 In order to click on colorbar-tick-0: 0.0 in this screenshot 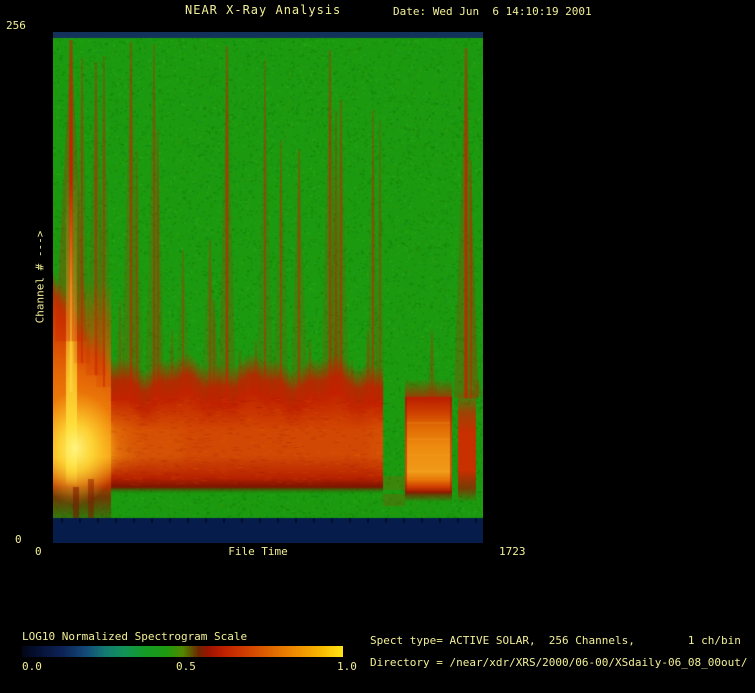, I will do `click(32, 666)`.